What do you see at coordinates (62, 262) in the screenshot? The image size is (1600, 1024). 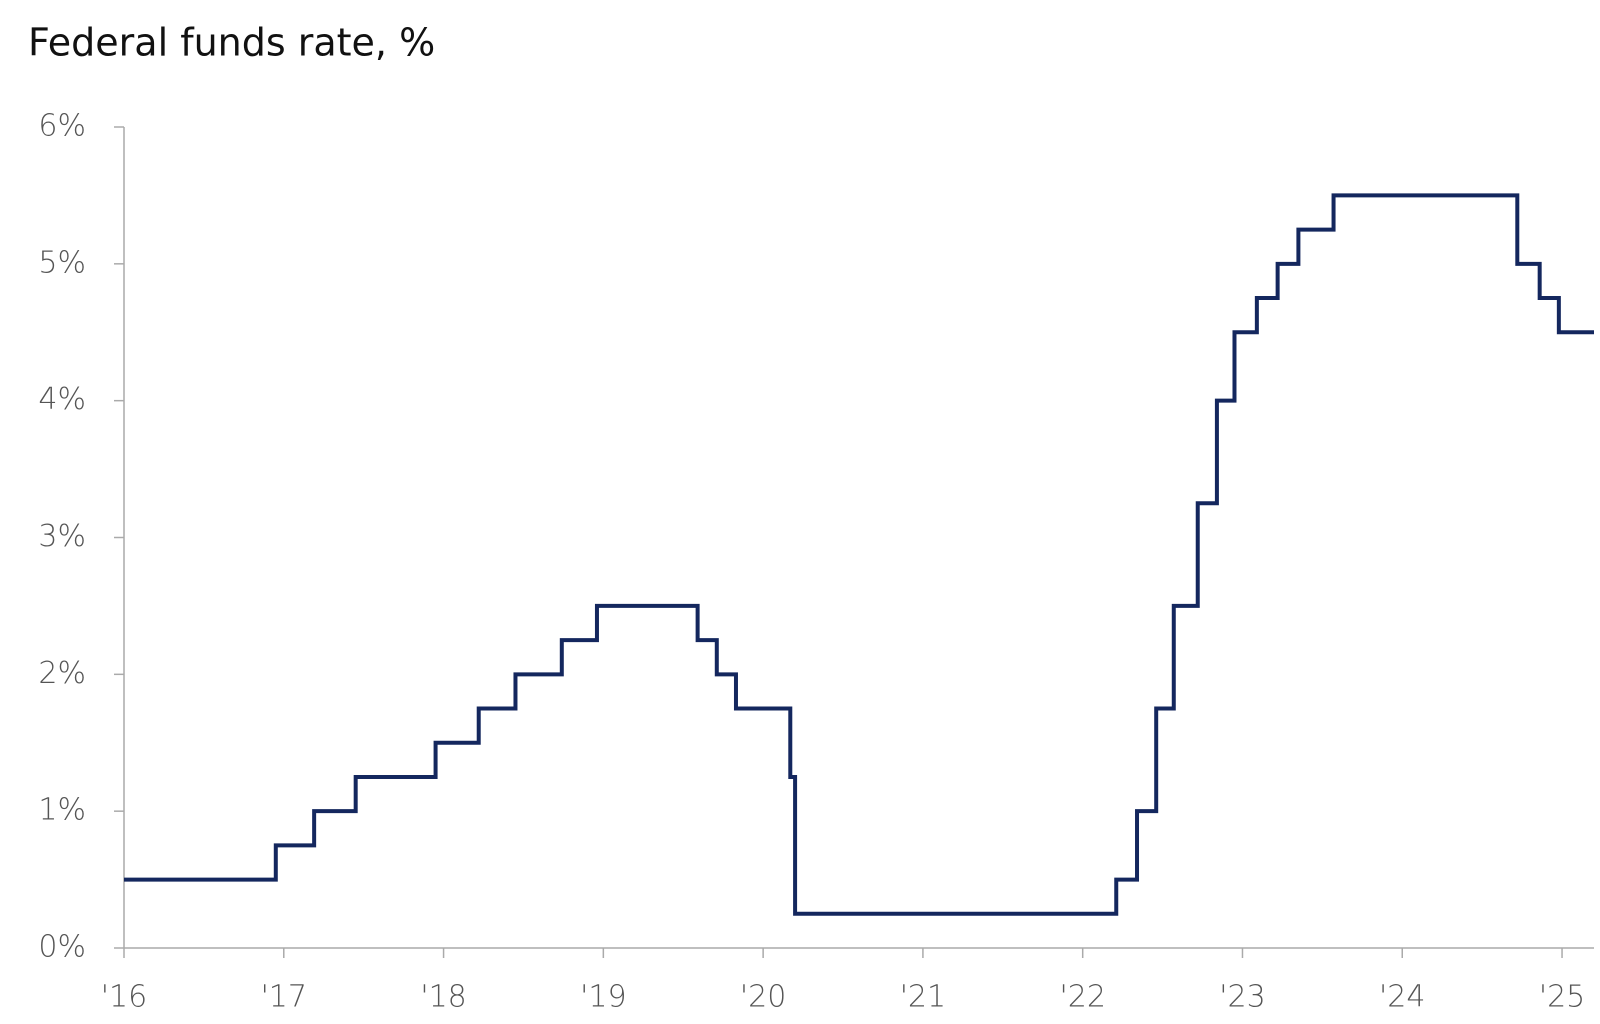 I see `y-tick-label: 5%` at bounding box center [62, 262].